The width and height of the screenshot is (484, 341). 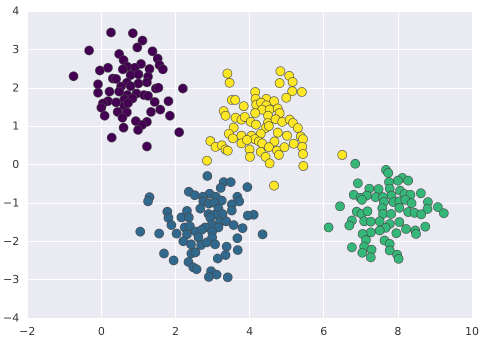 I want to click on x-tick-label: 10, so click(x=472, y=331).